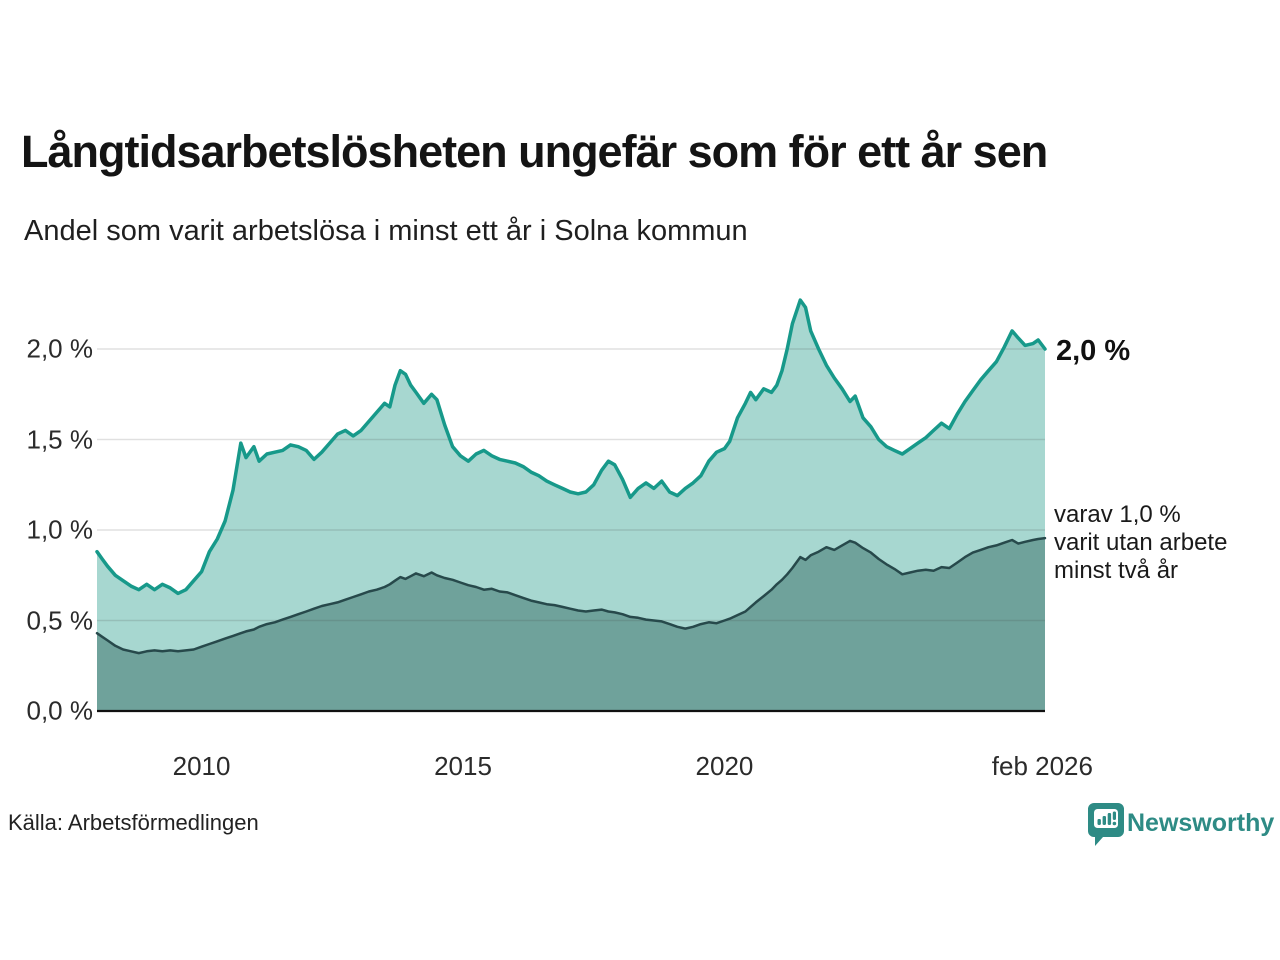  I want to click on line-two-year, so click(571, 595).